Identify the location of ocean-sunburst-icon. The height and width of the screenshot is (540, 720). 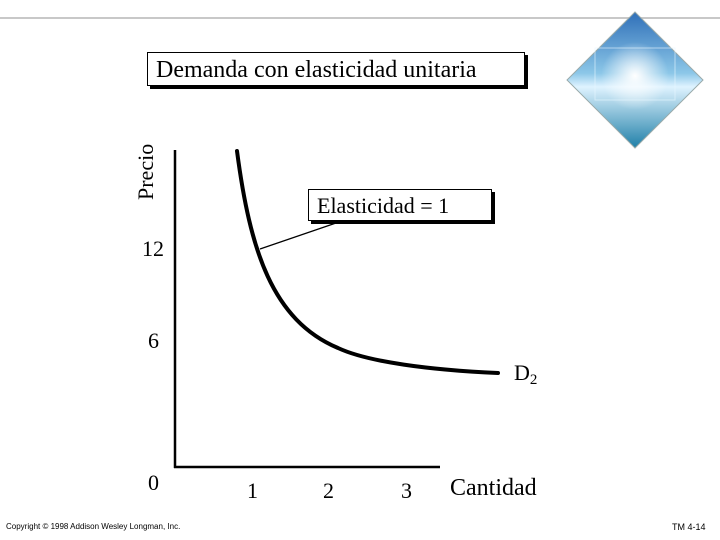
(635, 80).